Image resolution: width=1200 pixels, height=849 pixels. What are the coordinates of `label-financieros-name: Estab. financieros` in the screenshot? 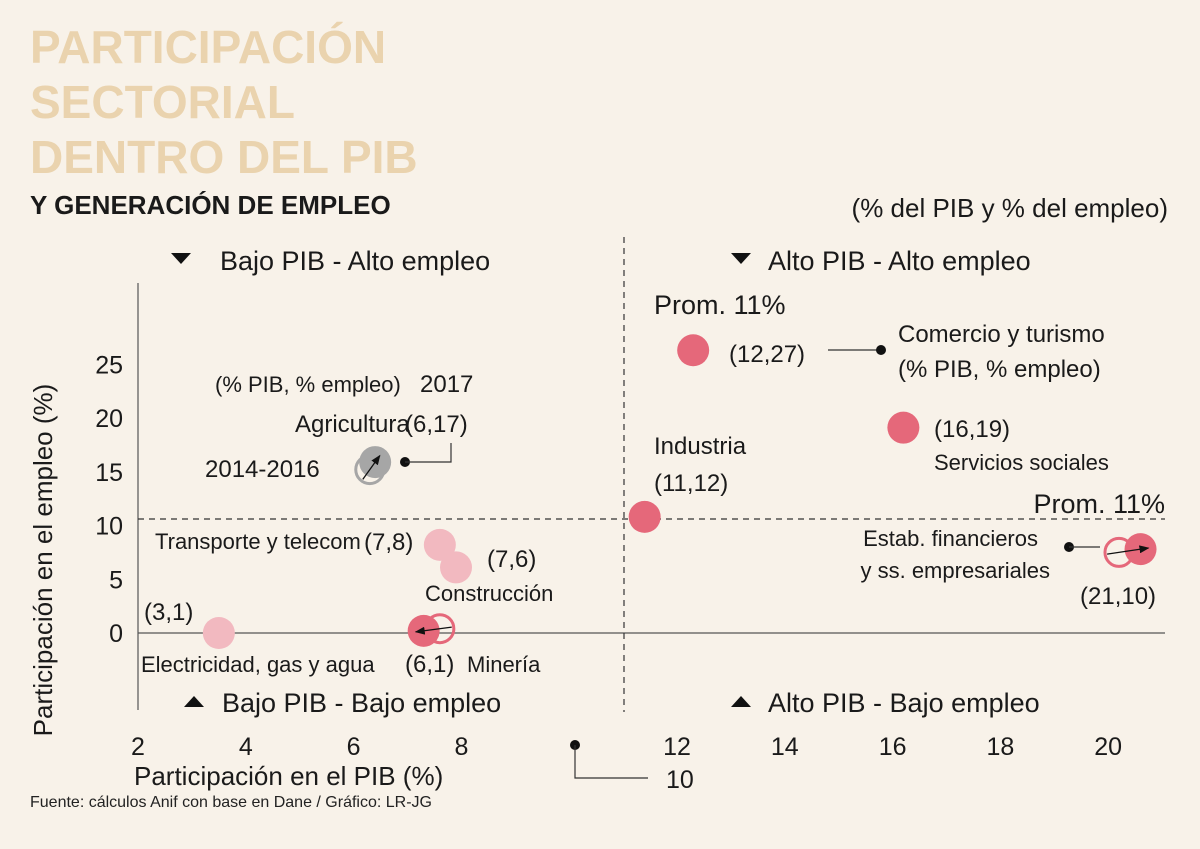 It's located at (950, 538).